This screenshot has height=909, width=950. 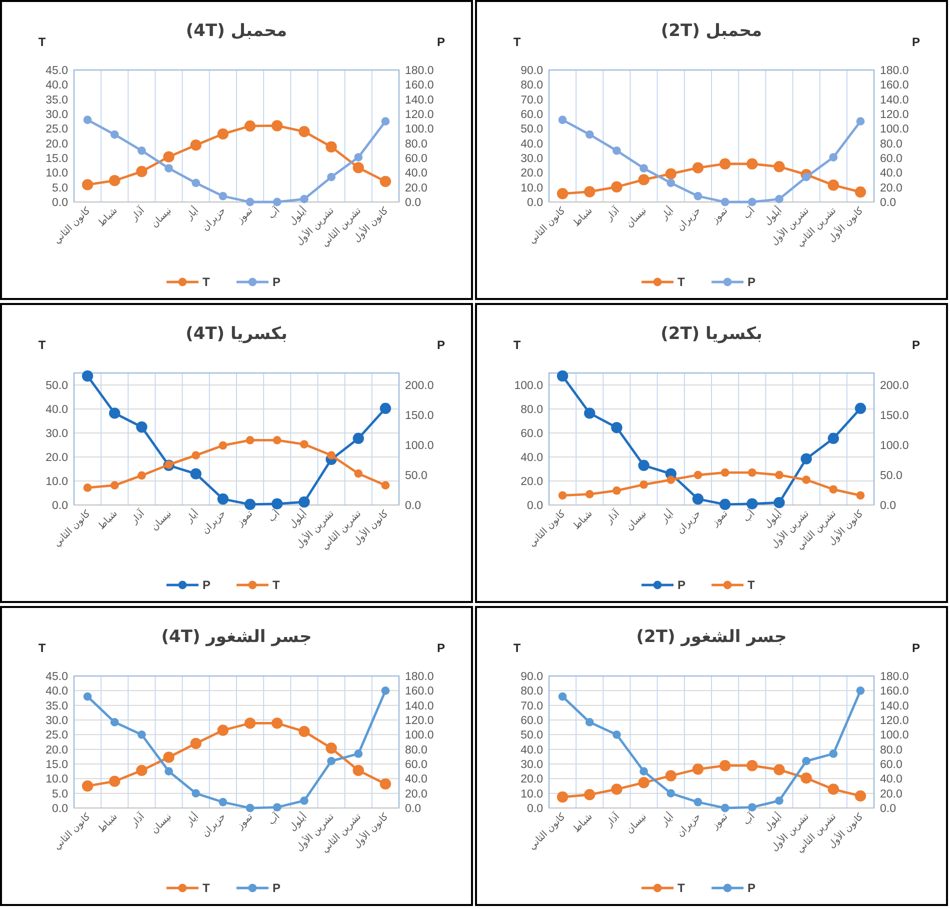 I want to click on chart-title: جسر الشغور (4T), so click(x=236, y=637).